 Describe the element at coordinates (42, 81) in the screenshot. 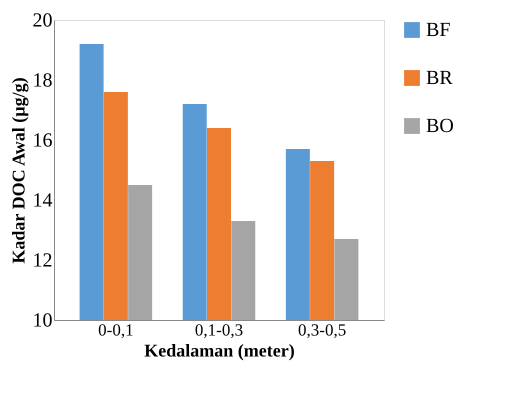

I see `y-tick-label: 18` at that location.